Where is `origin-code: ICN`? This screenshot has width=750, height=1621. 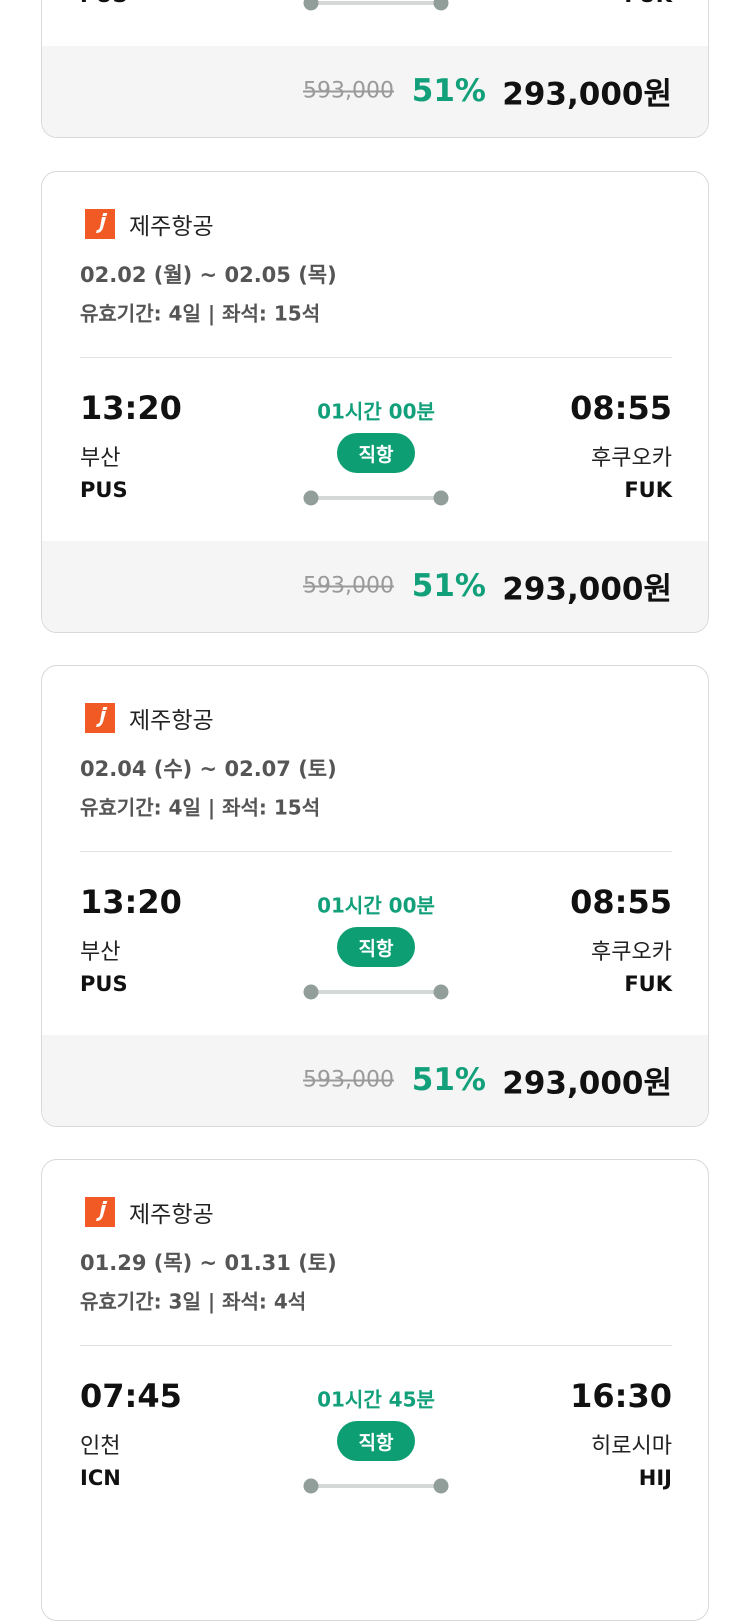 origin-code: ICN is located at coordinates (100, 1478).